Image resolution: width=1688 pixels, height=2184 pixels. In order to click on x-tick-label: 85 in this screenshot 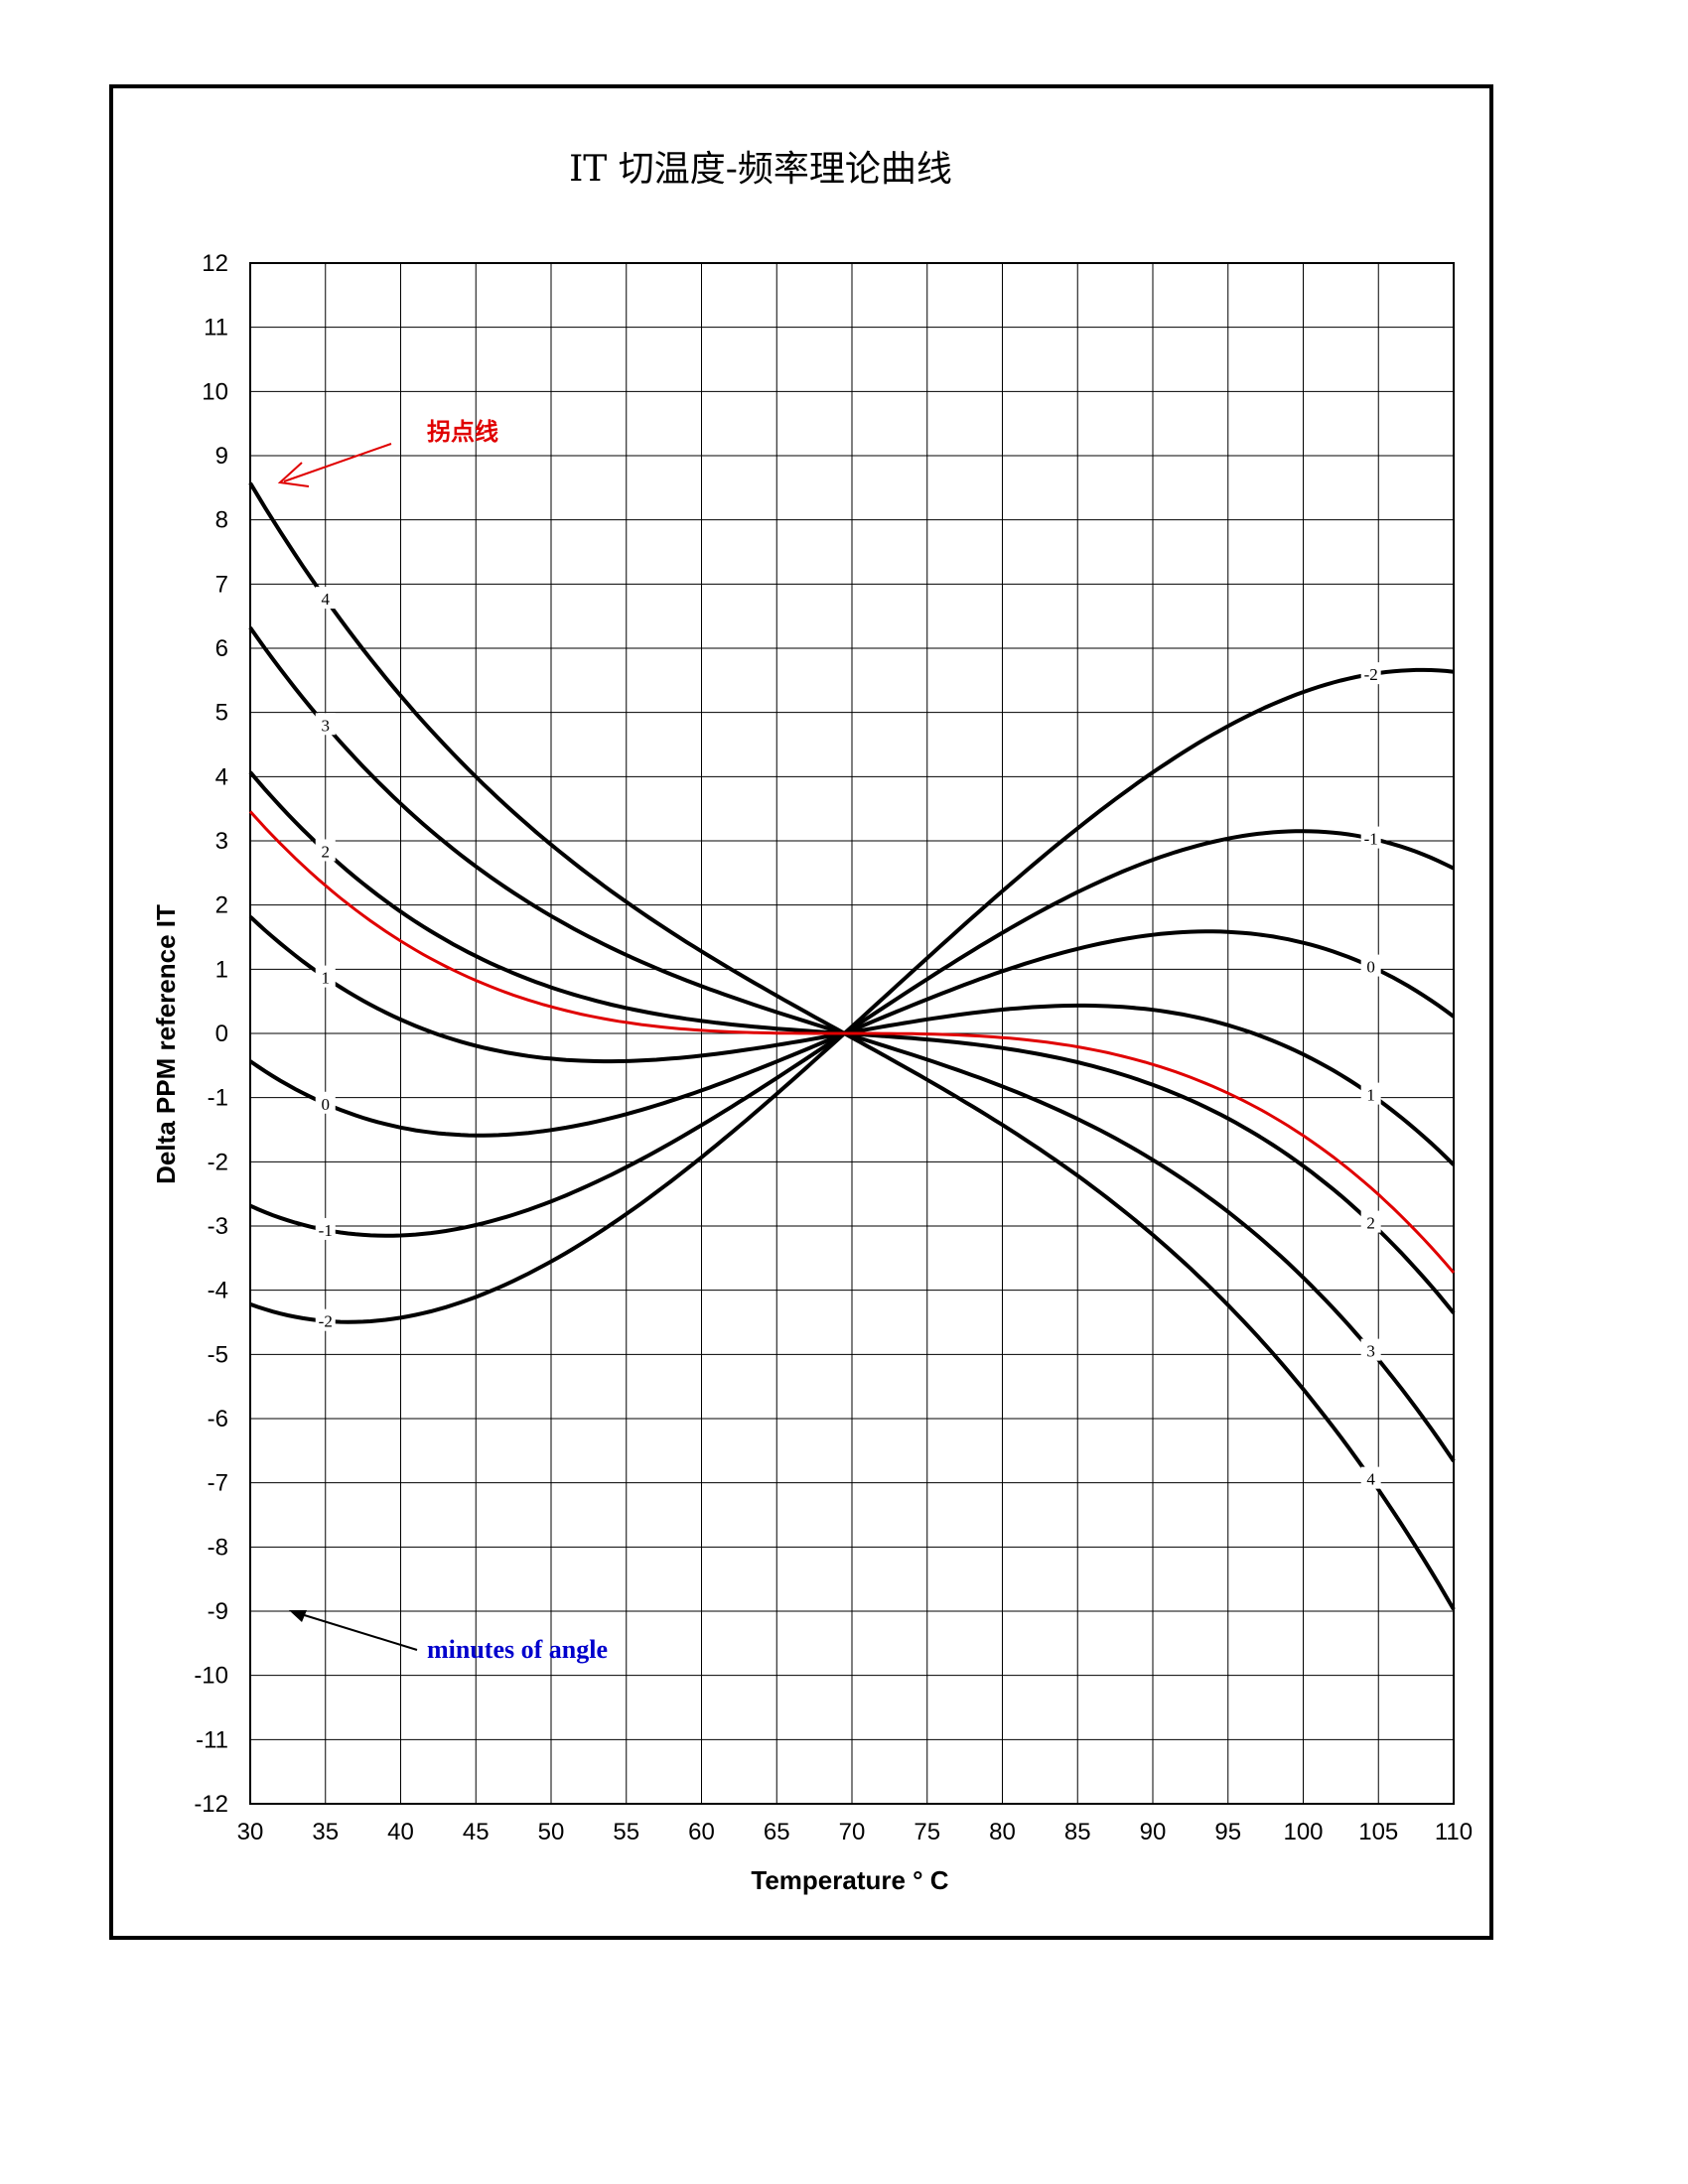, I will do `click(1077, 1832)`.